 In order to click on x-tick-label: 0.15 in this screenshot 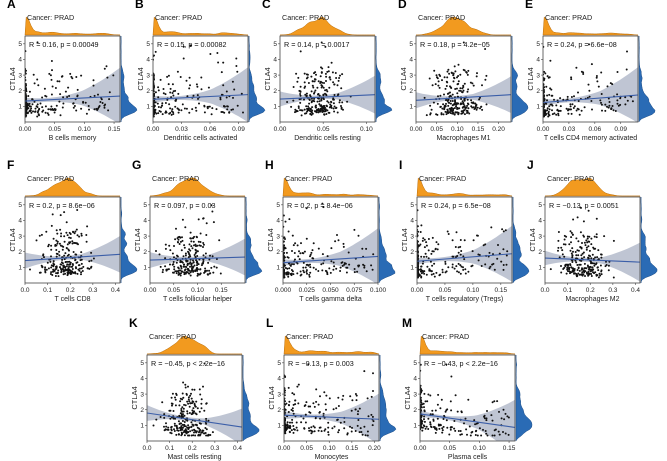, I will do `click(478, 129)`.